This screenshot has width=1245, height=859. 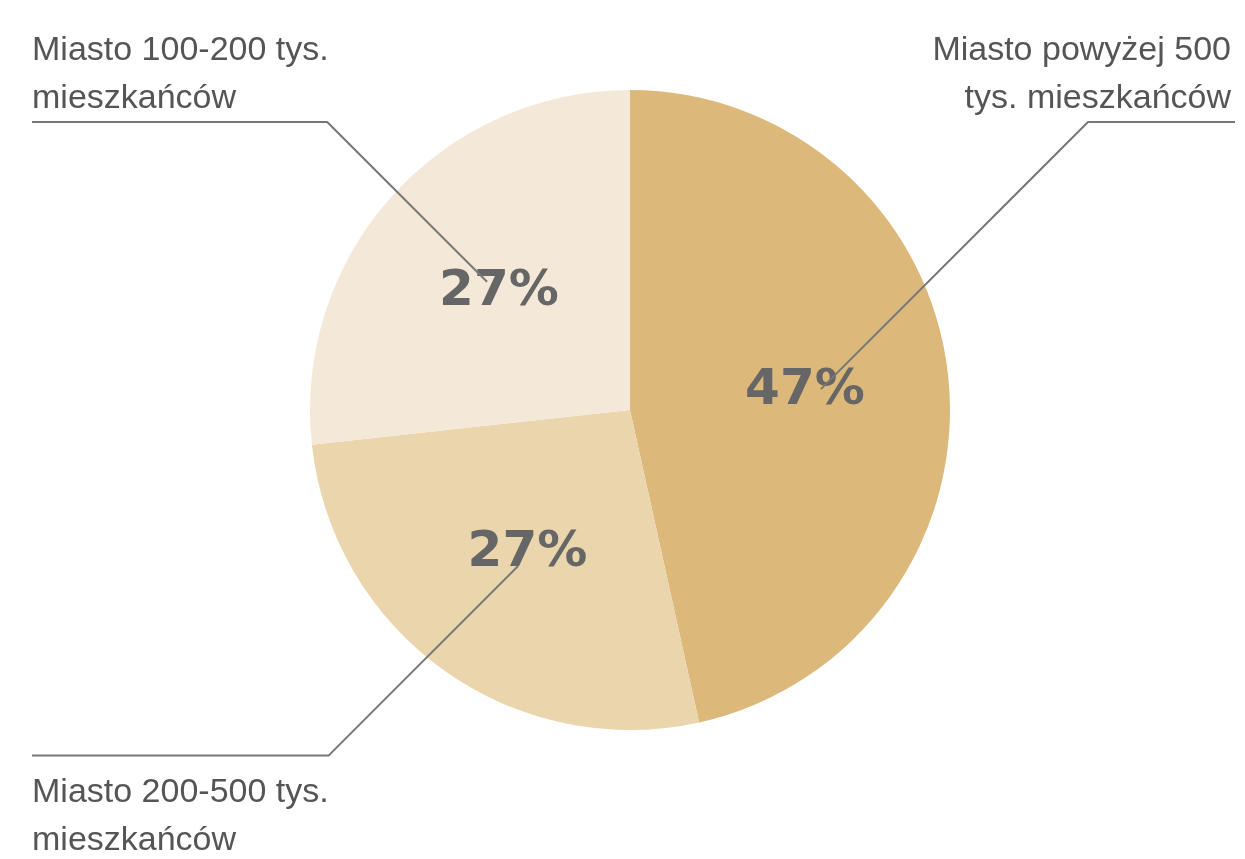 I want to click on slice-label: Miasto 200-500 tys. mieszkańców, so click(x=180, y=813).